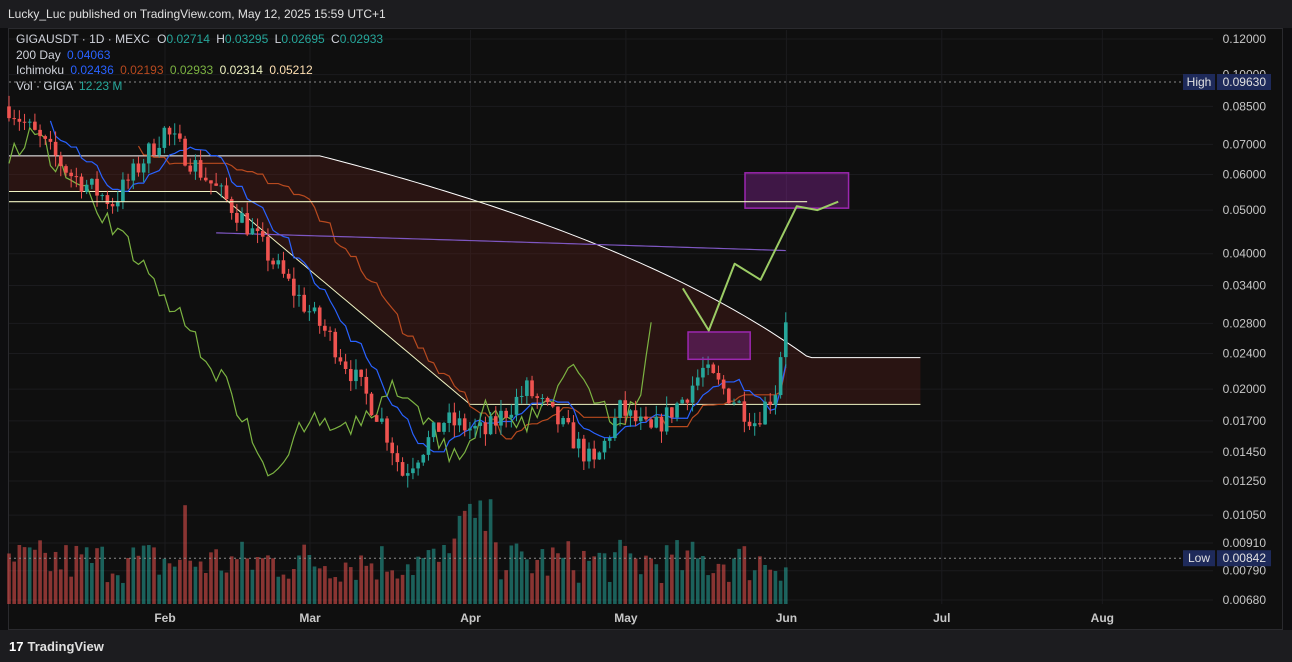 The width and height of the screenshot is (1292, 662). Describe the element at coordinates (220, 39) in the screenshot. I see `high-label: H` at that location.